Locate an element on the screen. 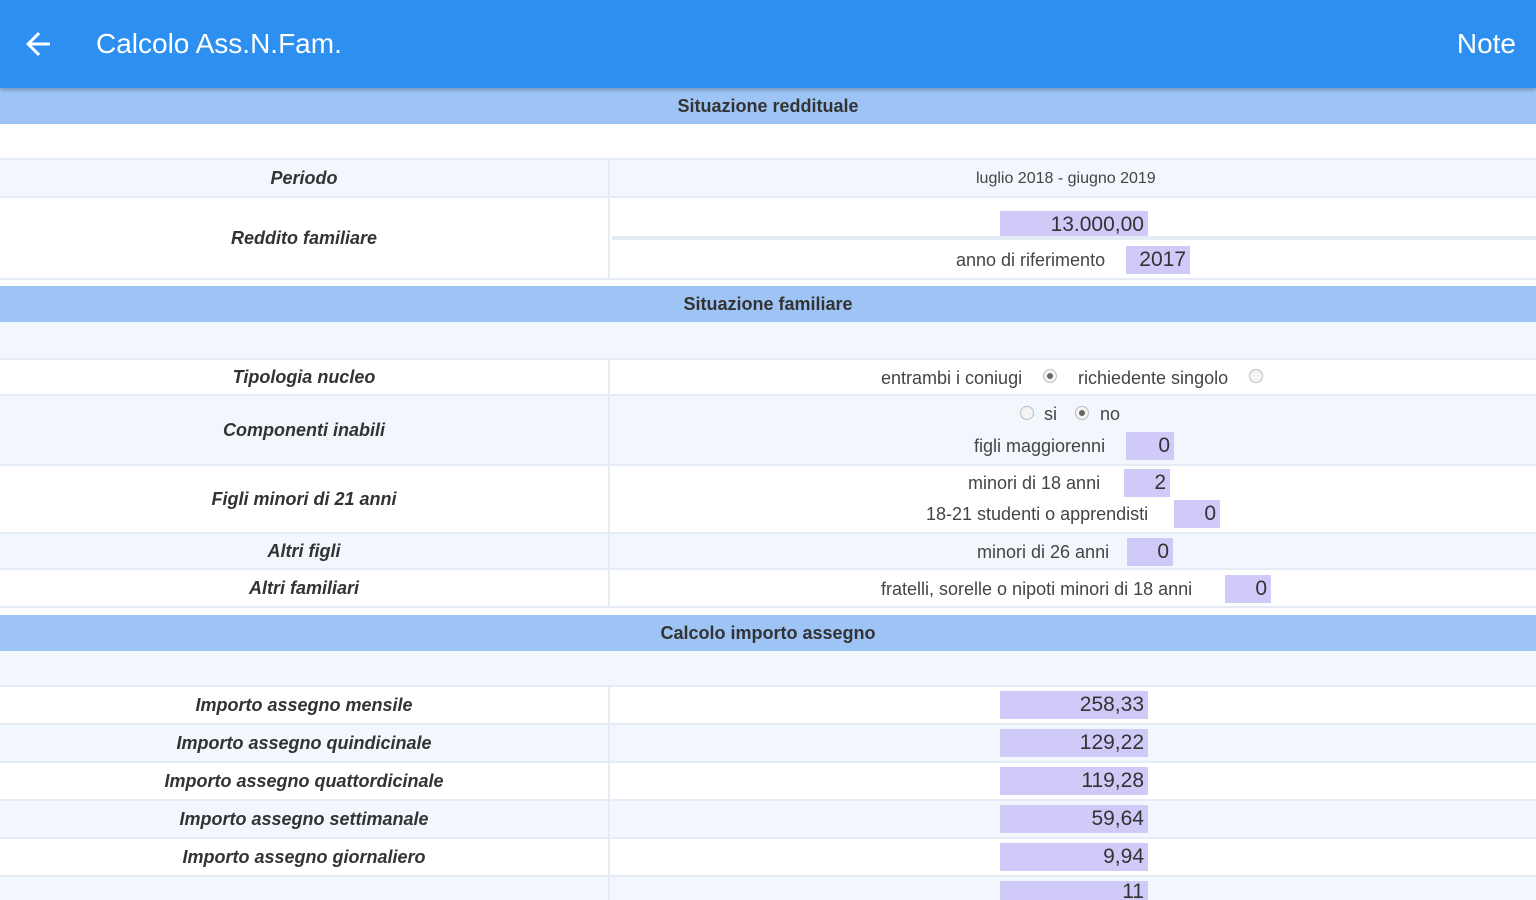  reddito-input: 13.000,00 is located at coordinates (1074, 225).